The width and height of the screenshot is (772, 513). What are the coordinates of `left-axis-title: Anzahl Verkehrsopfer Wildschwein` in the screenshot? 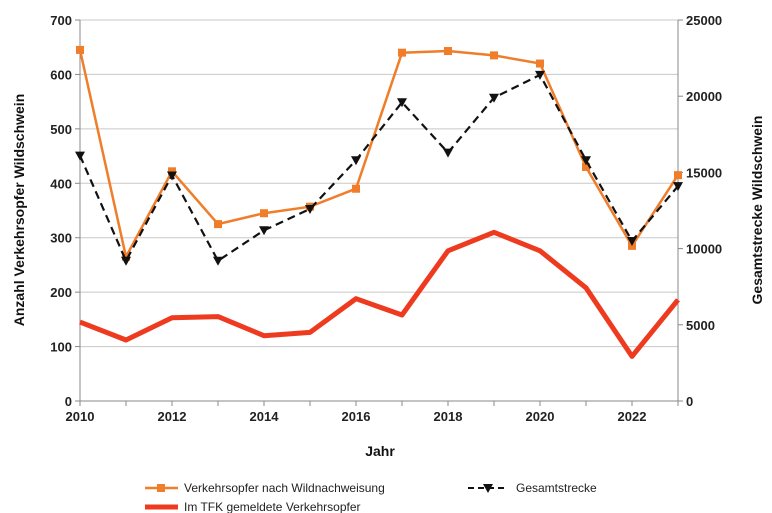 It's located at (19, 210).